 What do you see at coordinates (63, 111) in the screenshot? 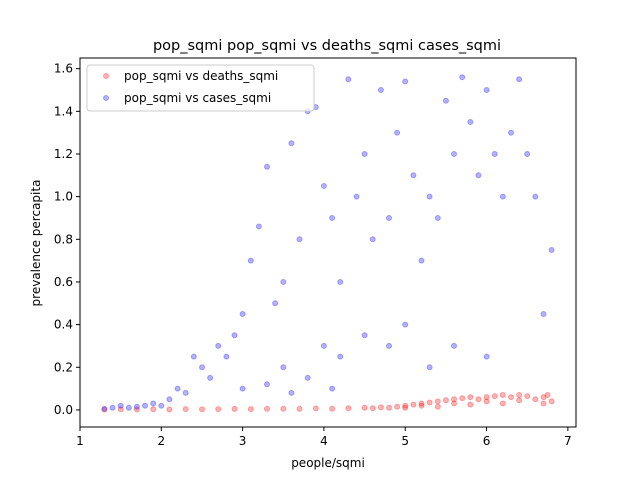
I see `y-tick-label-7: 1.4` at bounding box center [63, 111].